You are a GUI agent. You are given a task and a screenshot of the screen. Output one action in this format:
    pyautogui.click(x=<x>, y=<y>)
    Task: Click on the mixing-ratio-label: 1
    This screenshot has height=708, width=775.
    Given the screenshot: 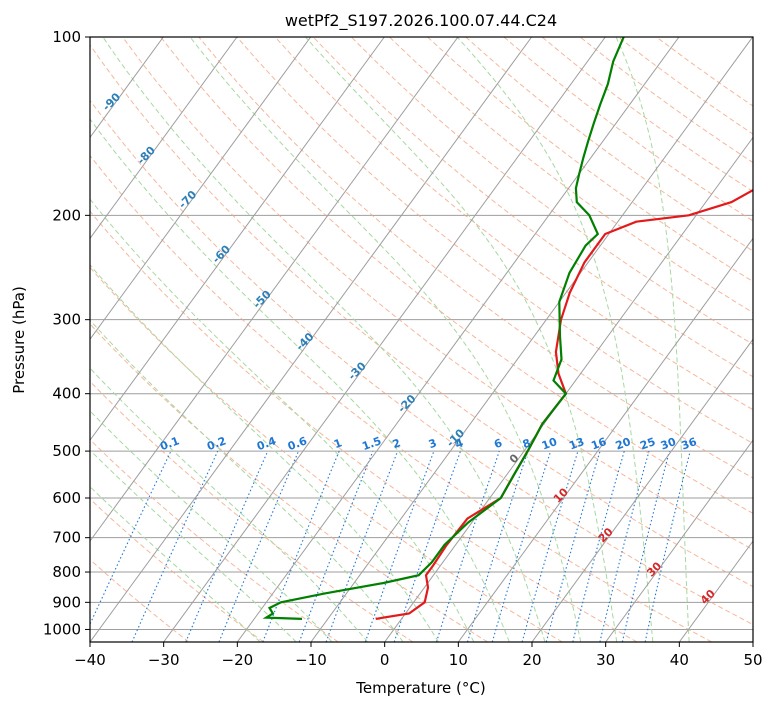 What is the action you would take?
    pyautogui.click(x=338, y=443)
    